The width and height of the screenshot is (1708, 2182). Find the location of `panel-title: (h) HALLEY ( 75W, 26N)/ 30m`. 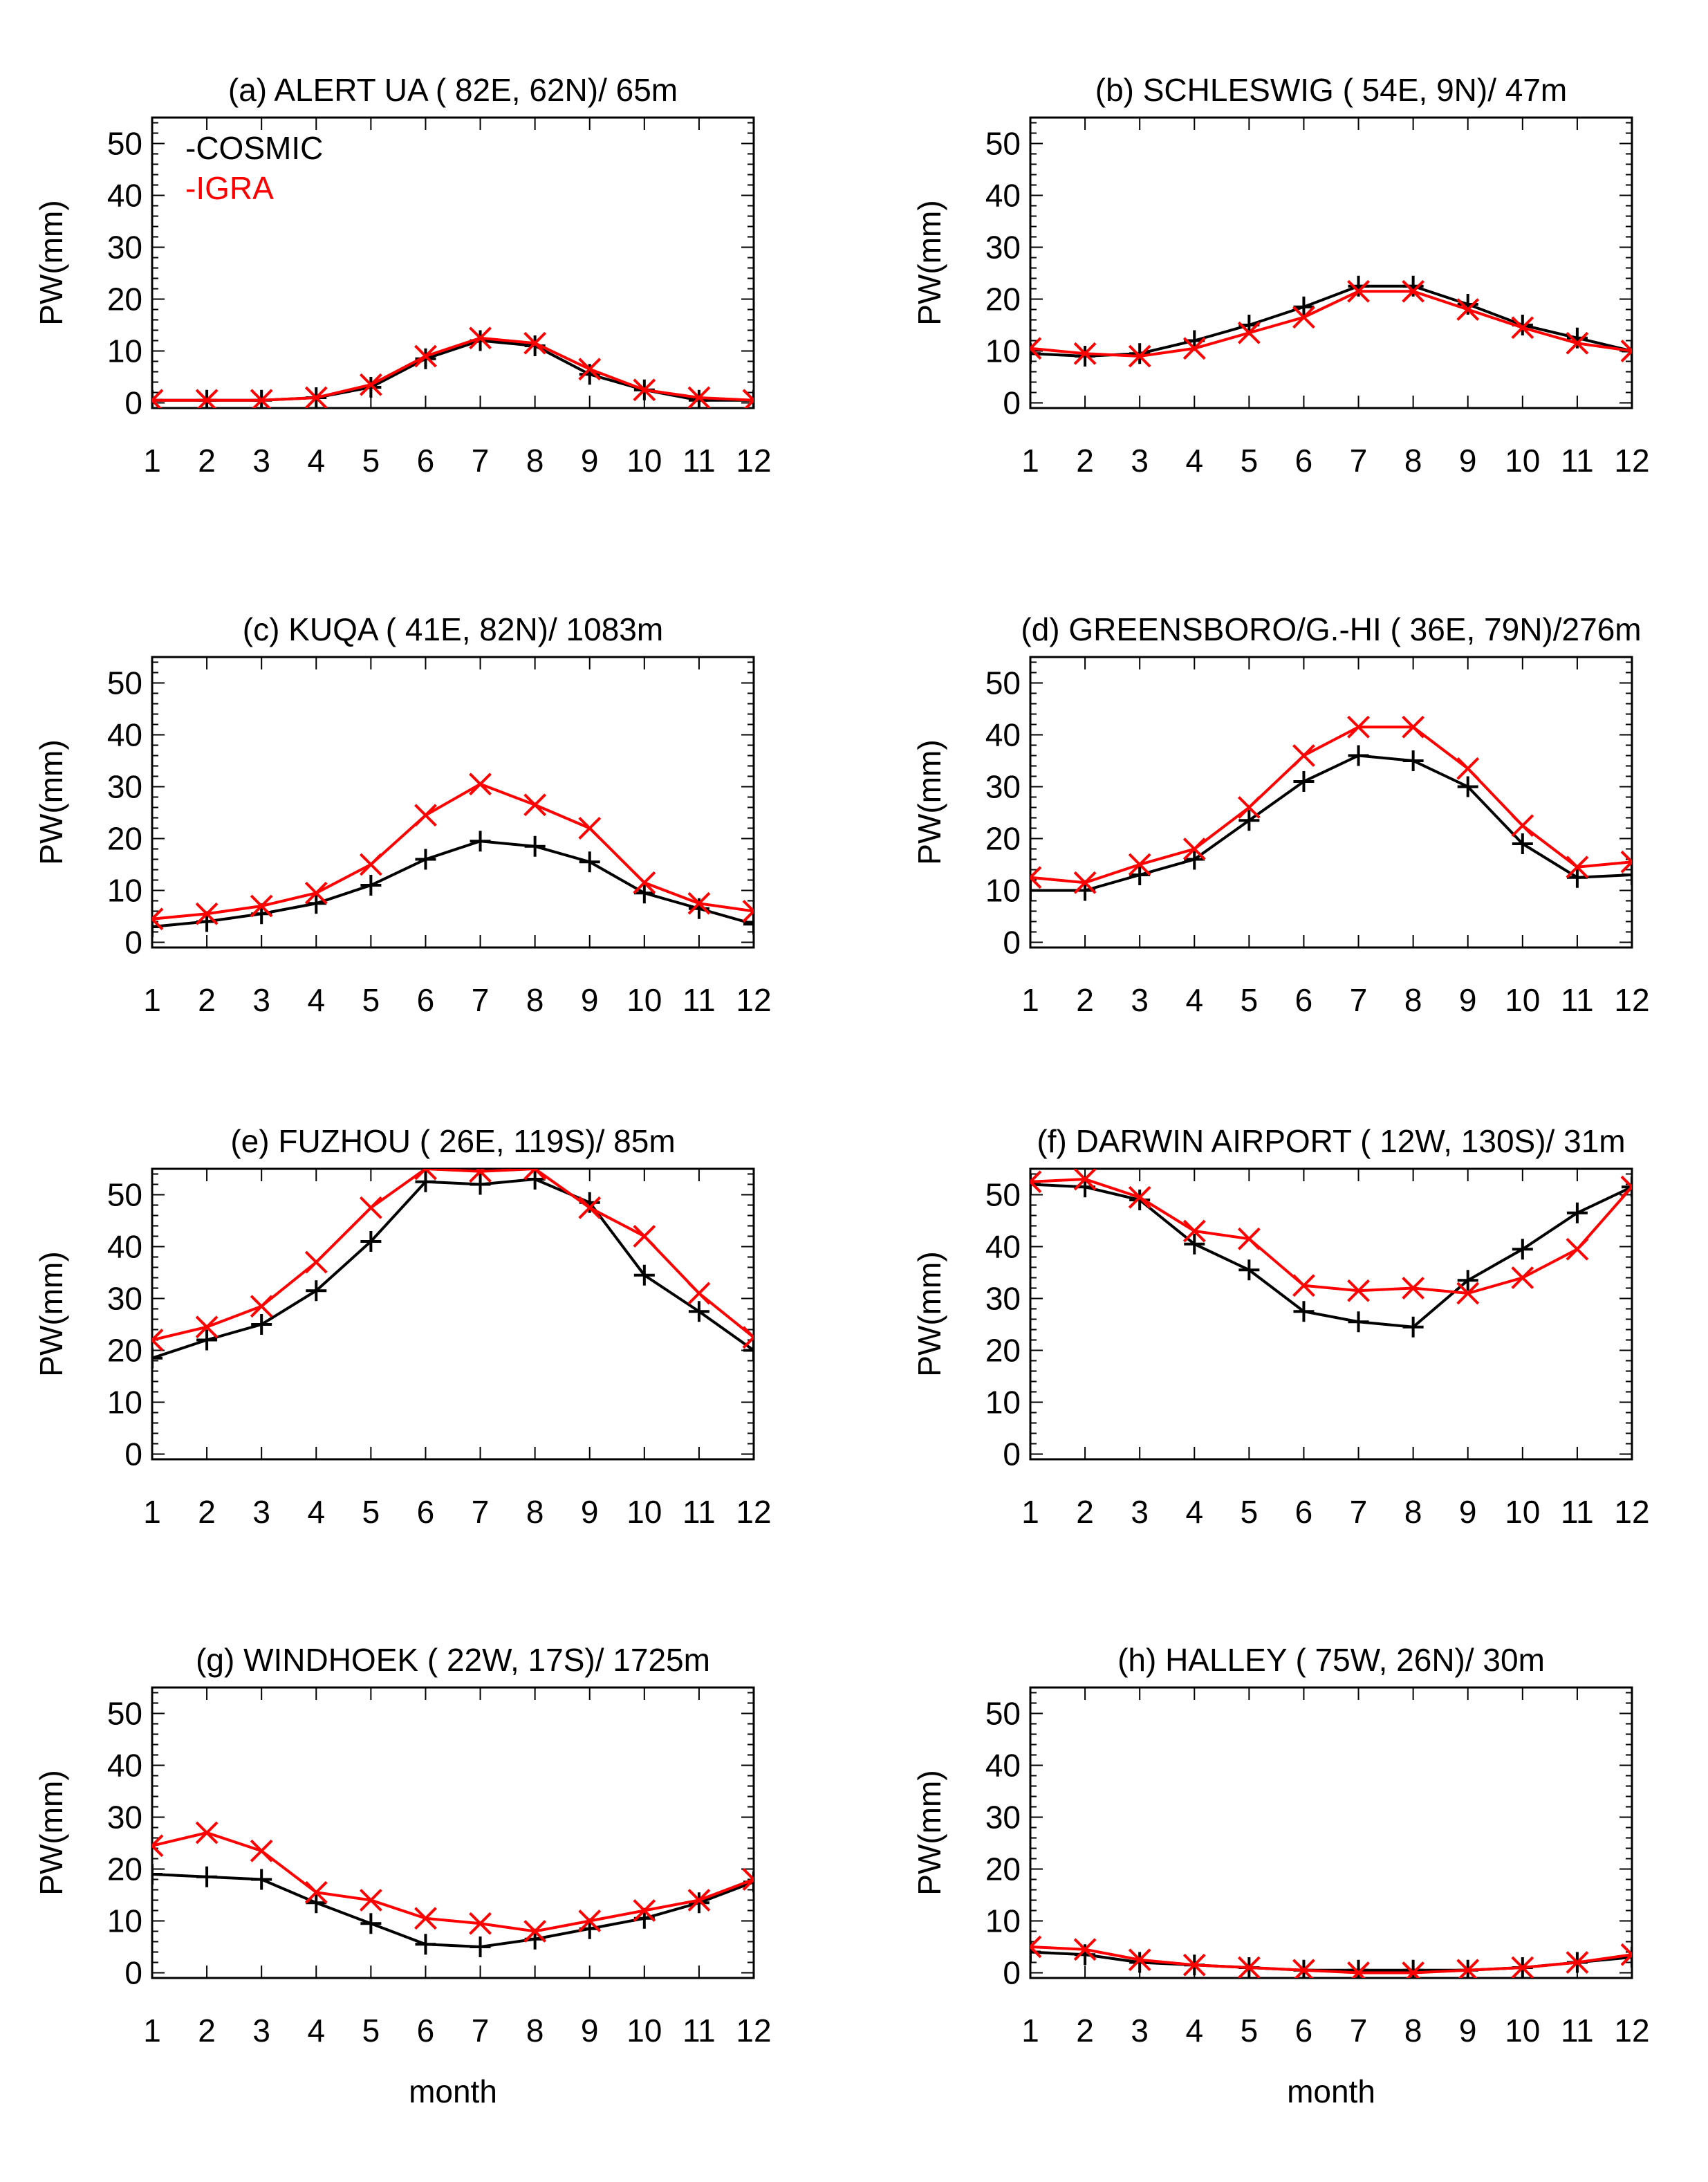

panel-title: (h) HALLEY ( 75W, 26N)/ 30m is located at coordinates (1331, 1660).